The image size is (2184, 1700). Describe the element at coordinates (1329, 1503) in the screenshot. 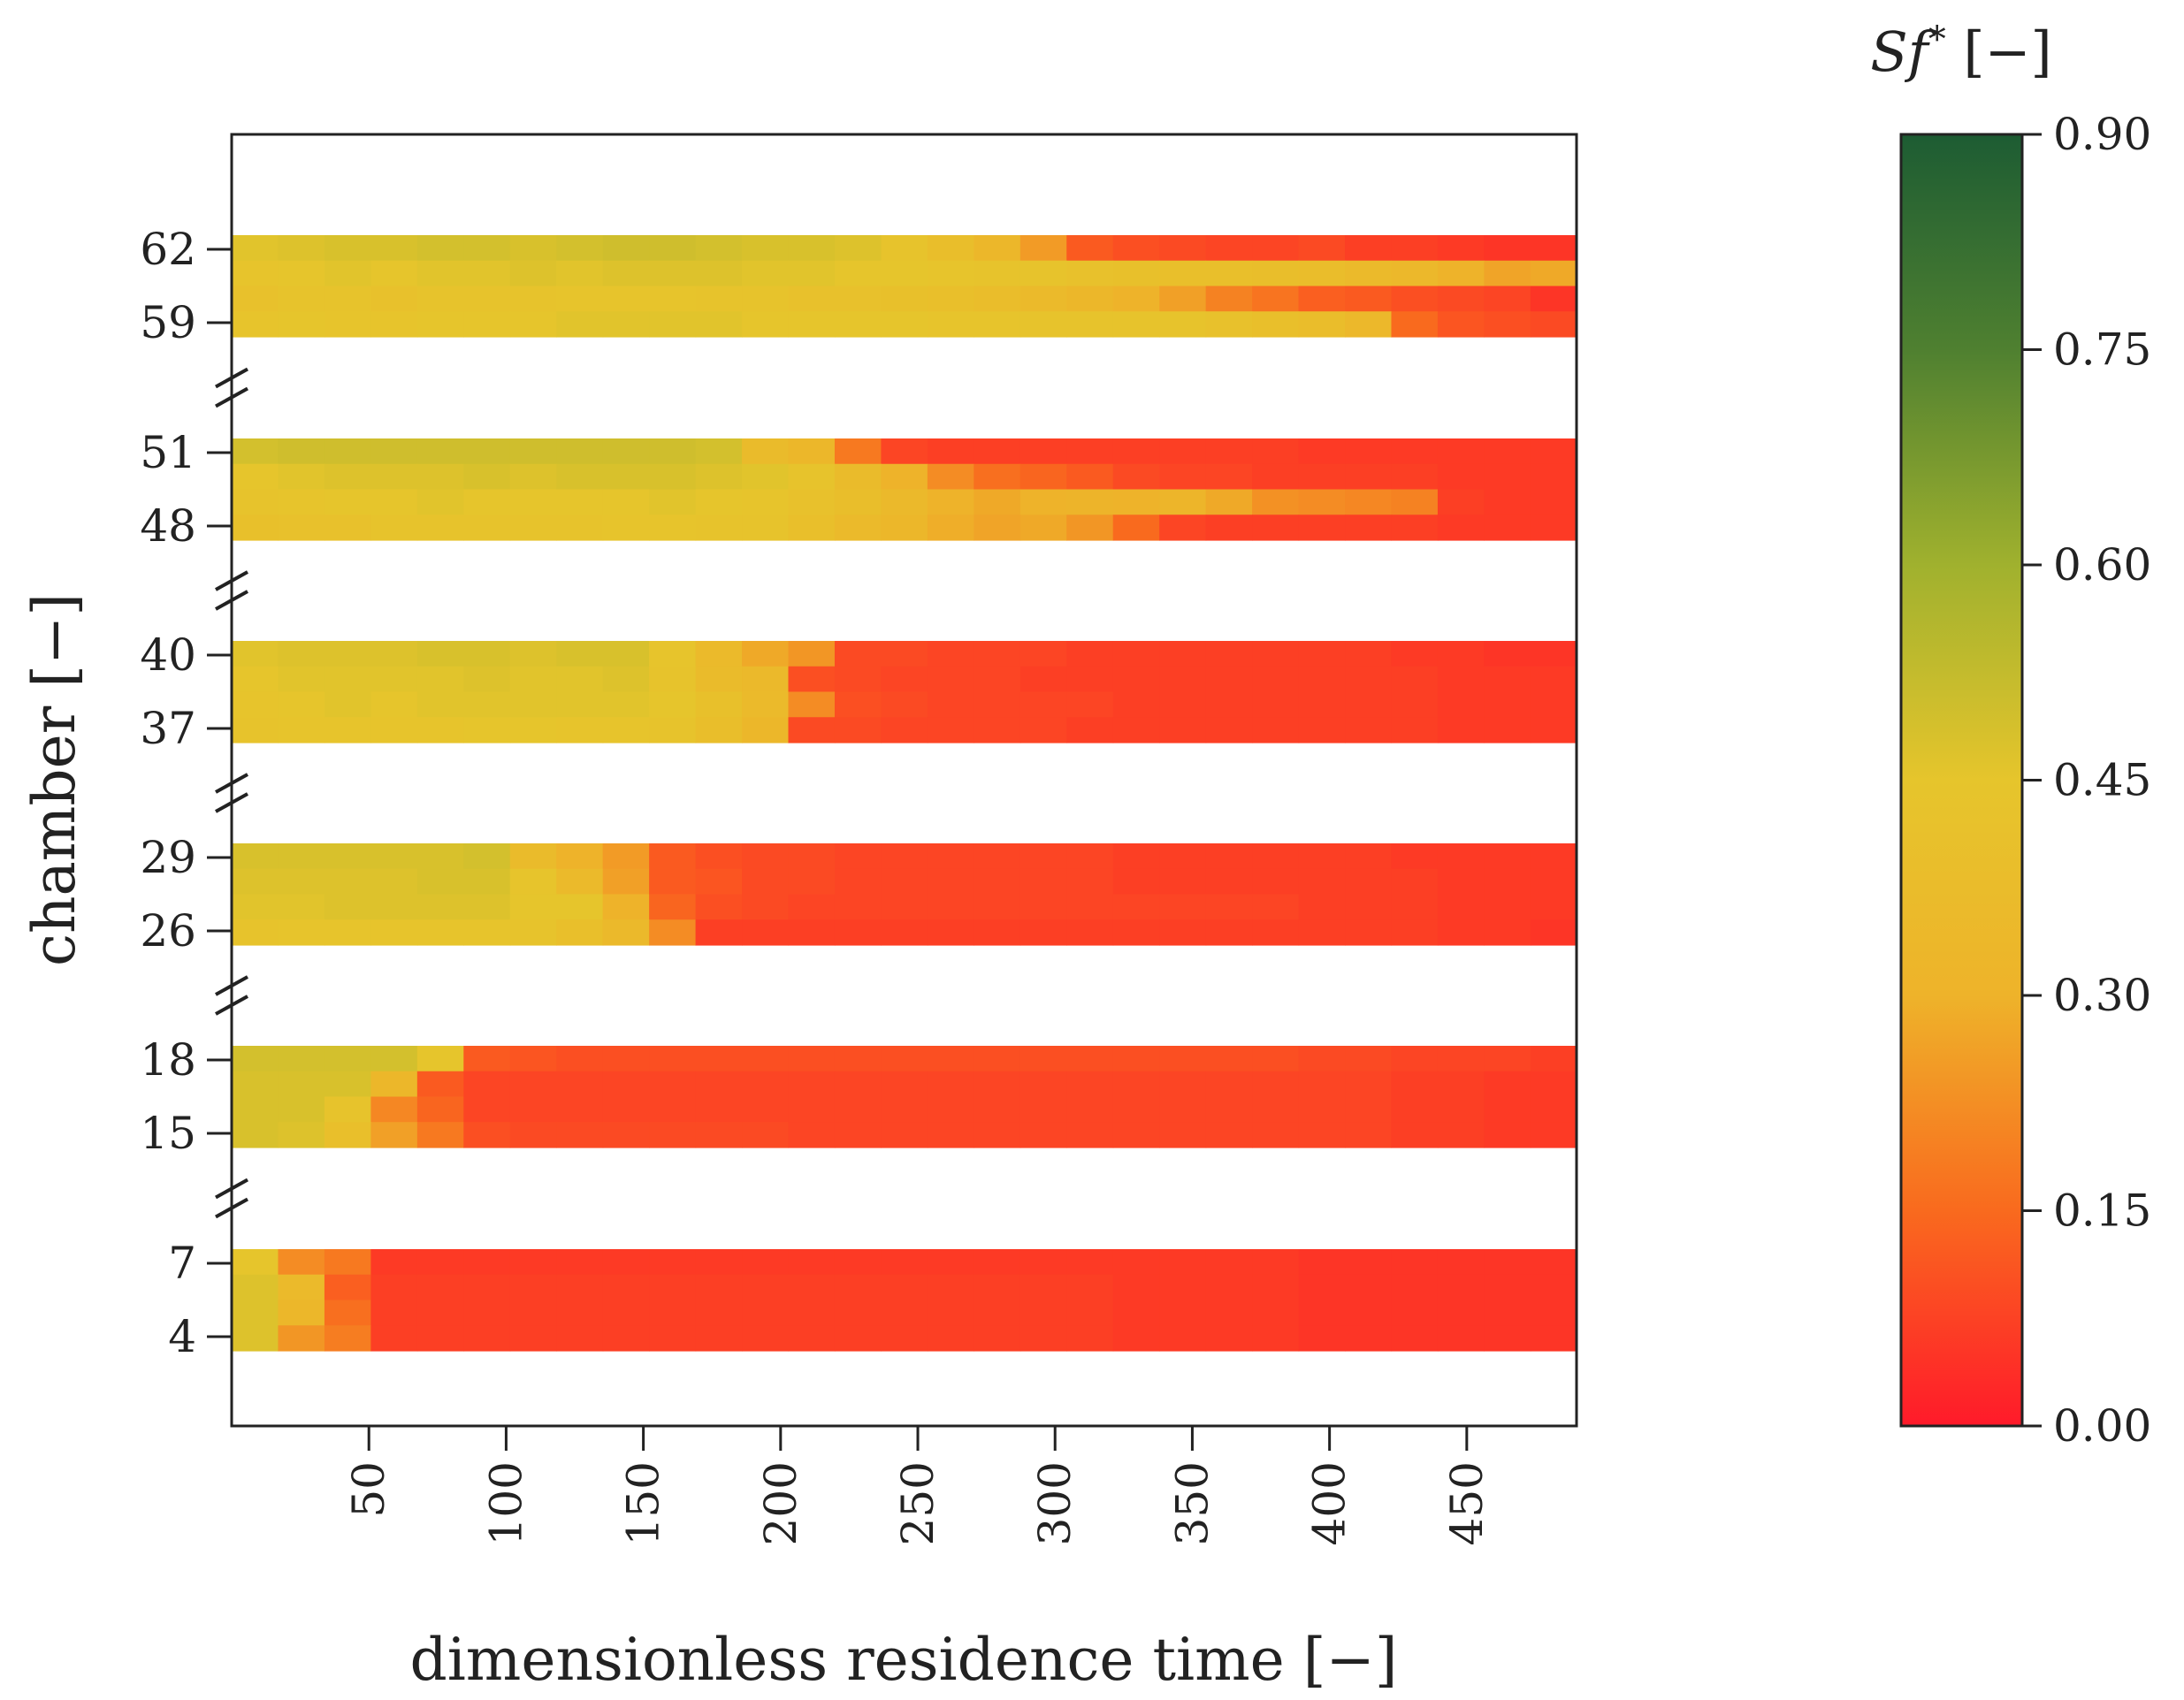

I see `x-tick-label: 400` at that location.